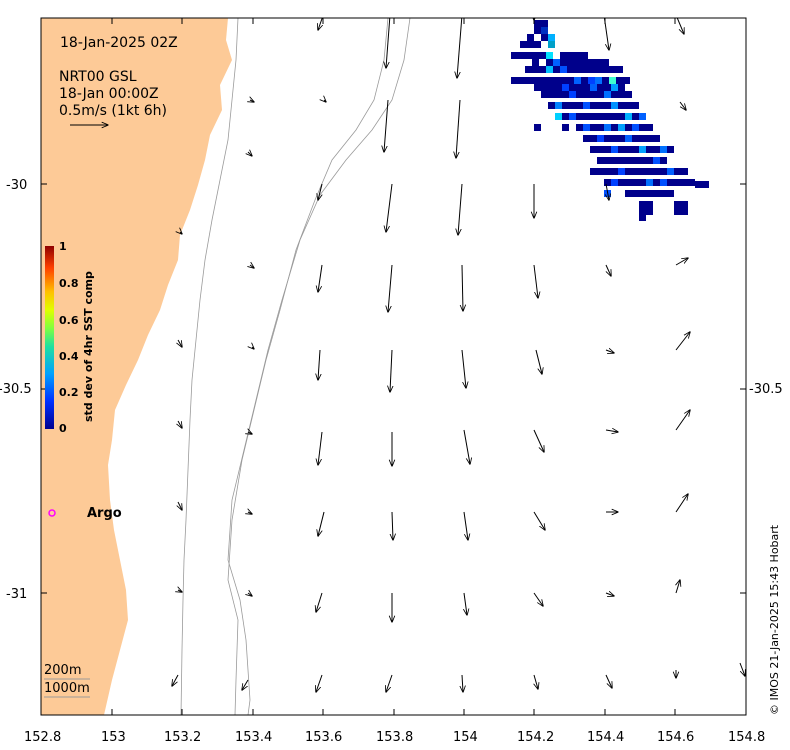 This screenshot has height=750, width=790. I want to click on argo-float-marker, so click(52, 513).